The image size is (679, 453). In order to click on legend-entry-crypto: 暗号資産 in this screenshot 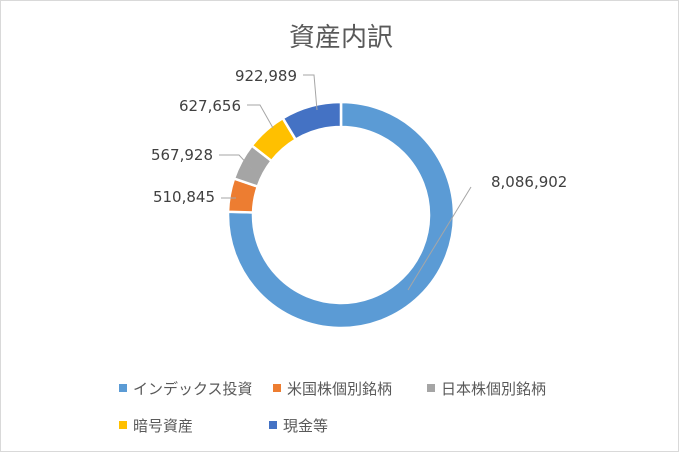, I will do `click(156, 425)`.